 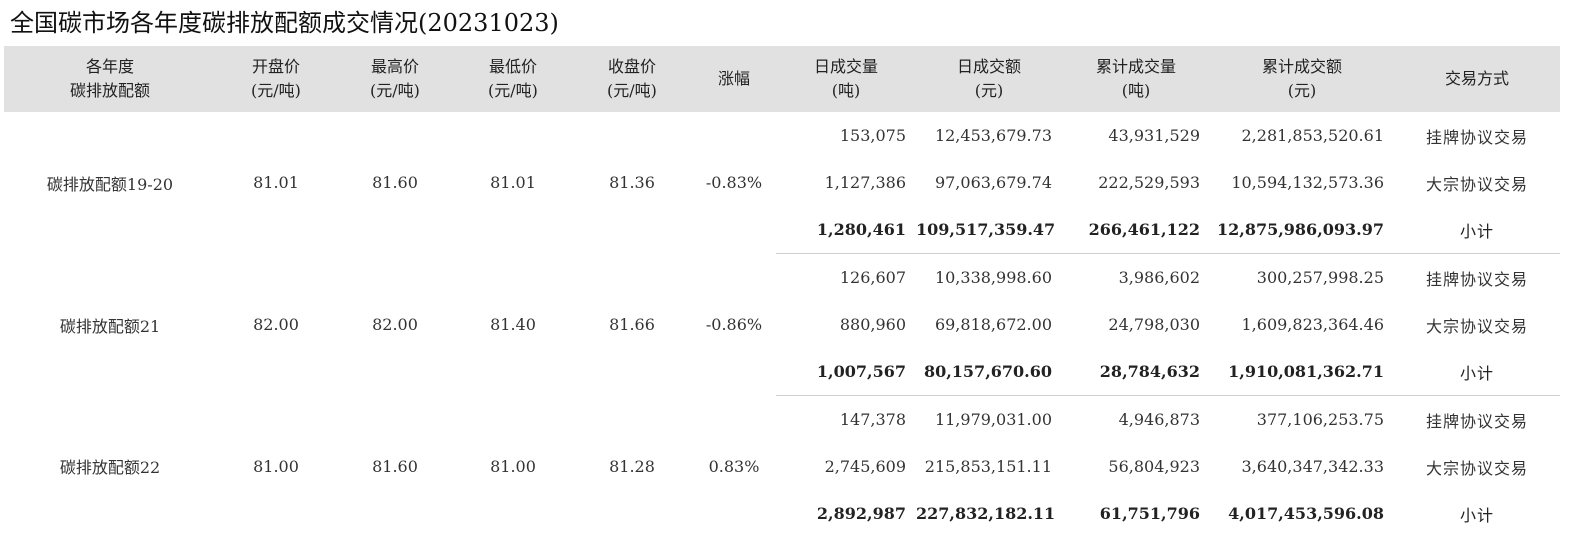 What do you see at coordinates (993, 419) in the screenshot?
I see `daily-amount: 11,979,031.00` at bounding box center [993, 419].